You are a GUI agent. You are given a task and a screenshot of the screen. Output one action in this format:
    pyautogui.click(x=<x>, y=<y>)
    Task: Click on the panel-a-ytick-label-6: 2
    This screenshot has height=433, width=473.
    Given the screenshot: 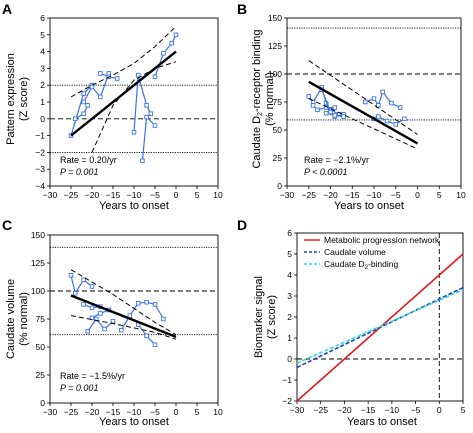 What is the action you would take?
    pyautogui.click(x=42, y=85)
    